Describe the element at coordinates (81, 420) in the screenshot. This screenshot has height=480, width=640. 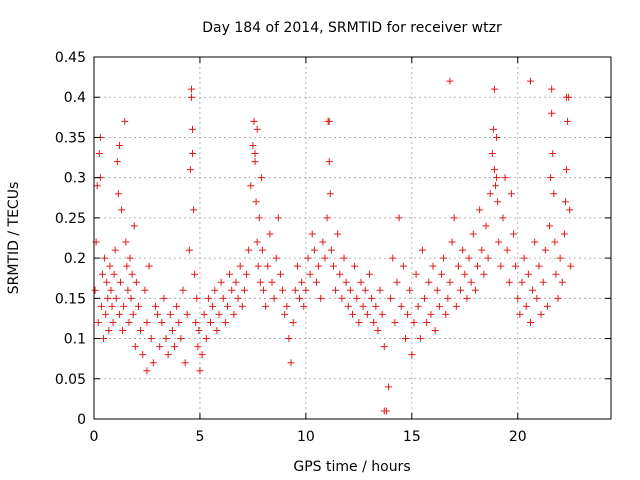
I see `y-tick-label: 0` at that location.